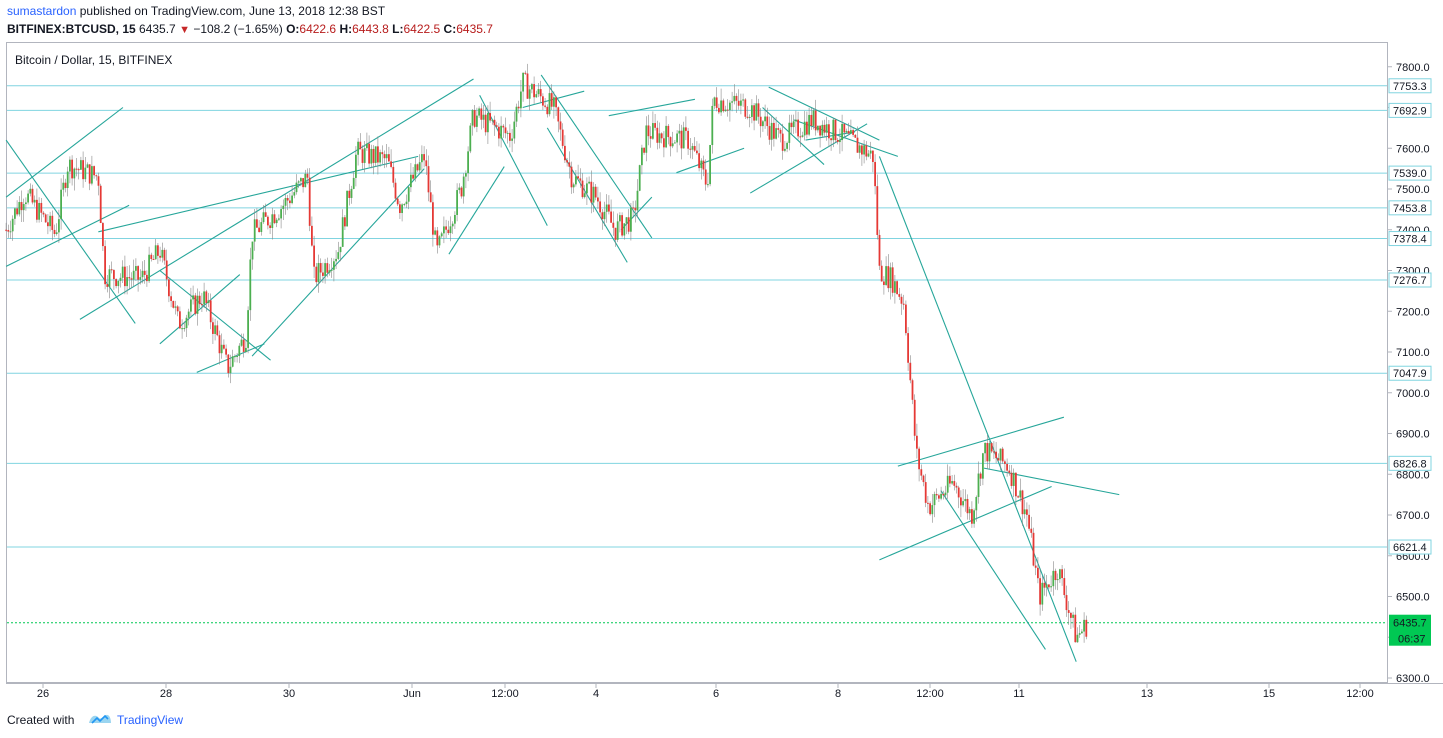 The image size is (1443, 738). I want to click on x-tick-label: 11, so click(1018, 694).